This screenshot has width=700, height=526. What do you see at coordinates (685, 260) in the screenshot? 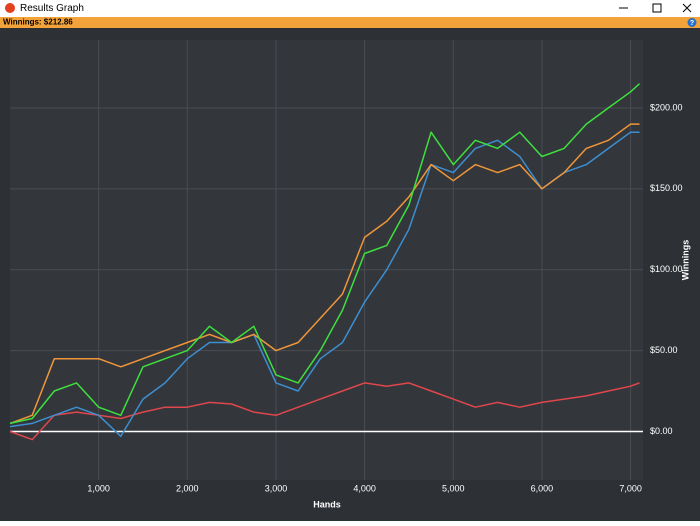
I see `y-axis-title: Winnings` at bounding box center [685, 260].